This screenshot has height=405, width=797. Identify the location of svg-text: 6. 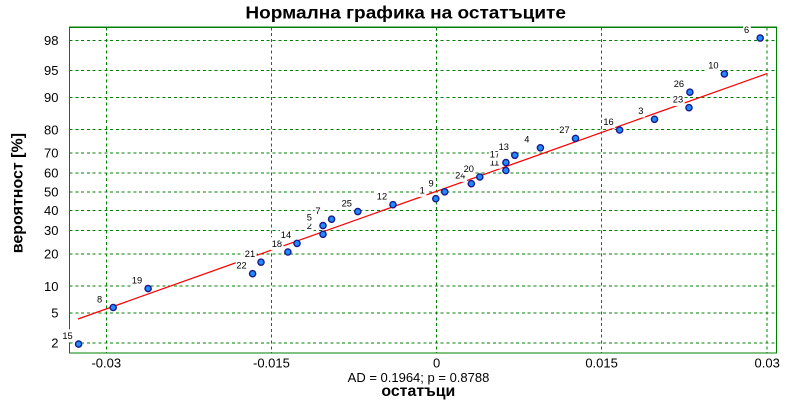
(746, 30).